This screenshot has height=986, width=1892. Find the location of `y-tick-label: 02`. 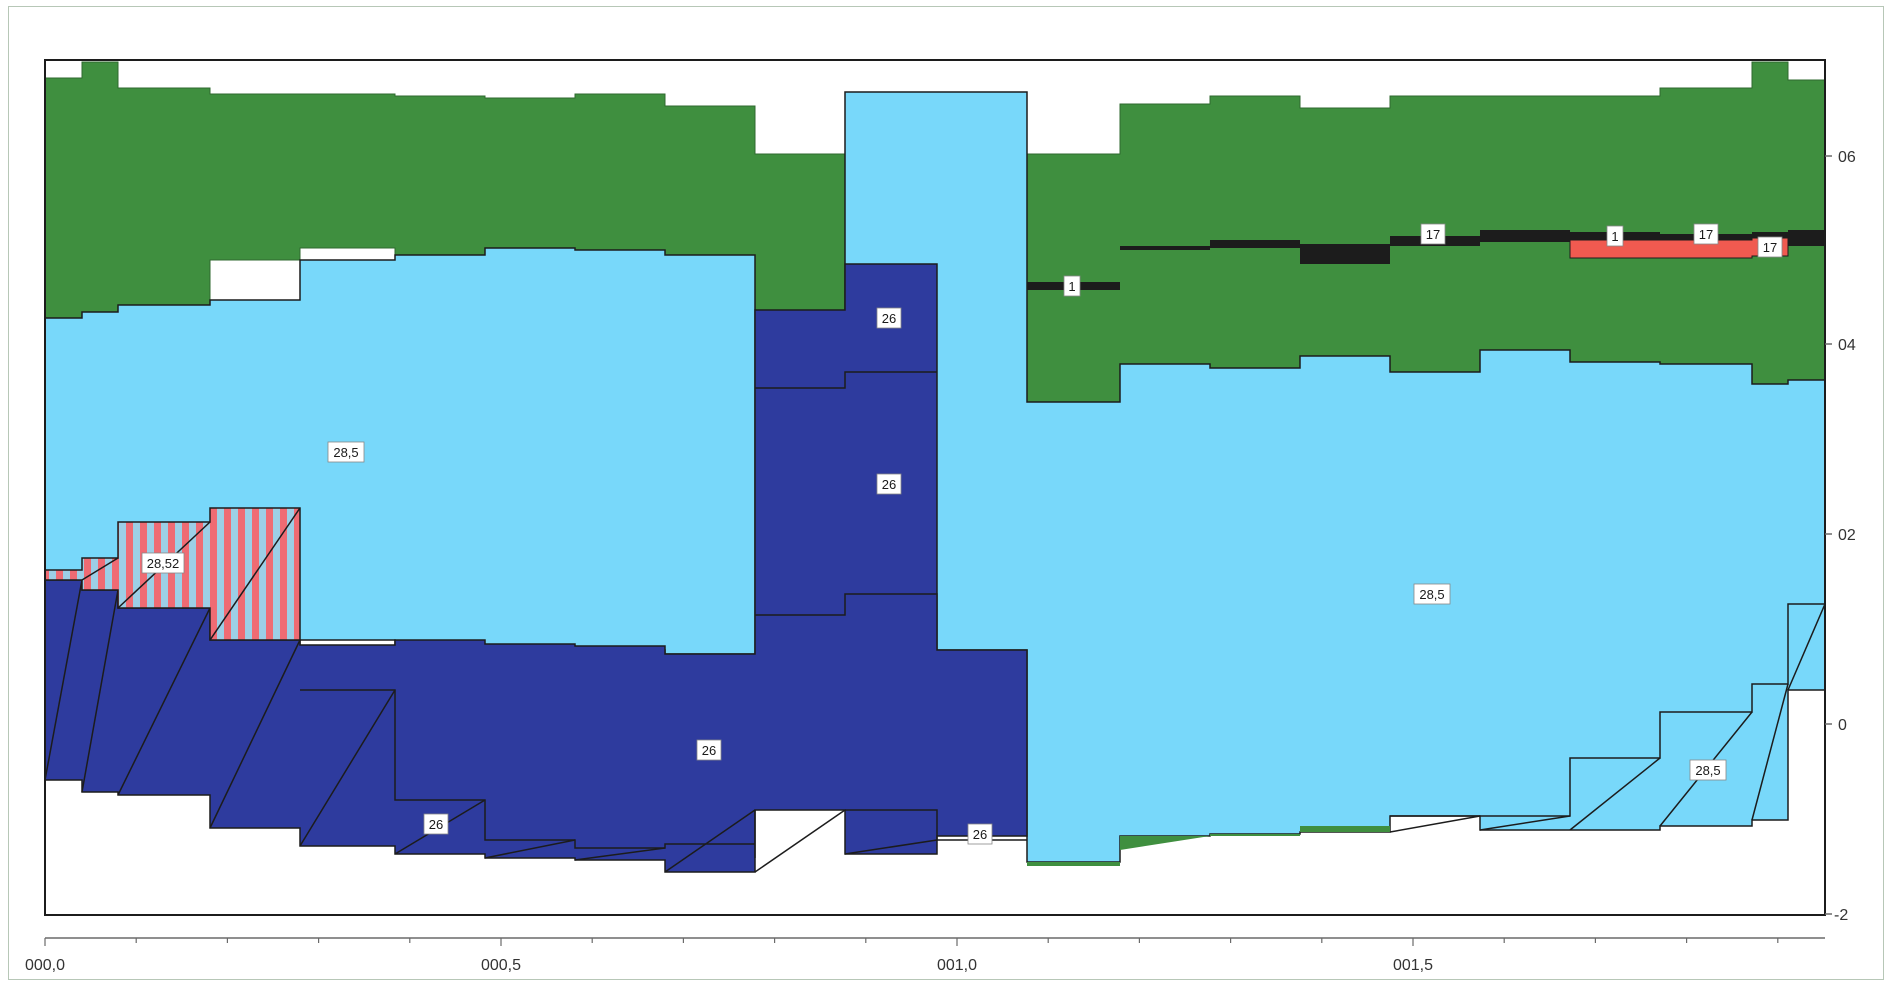

y-tick-label: 02 is located at coordinates (1847, 535).